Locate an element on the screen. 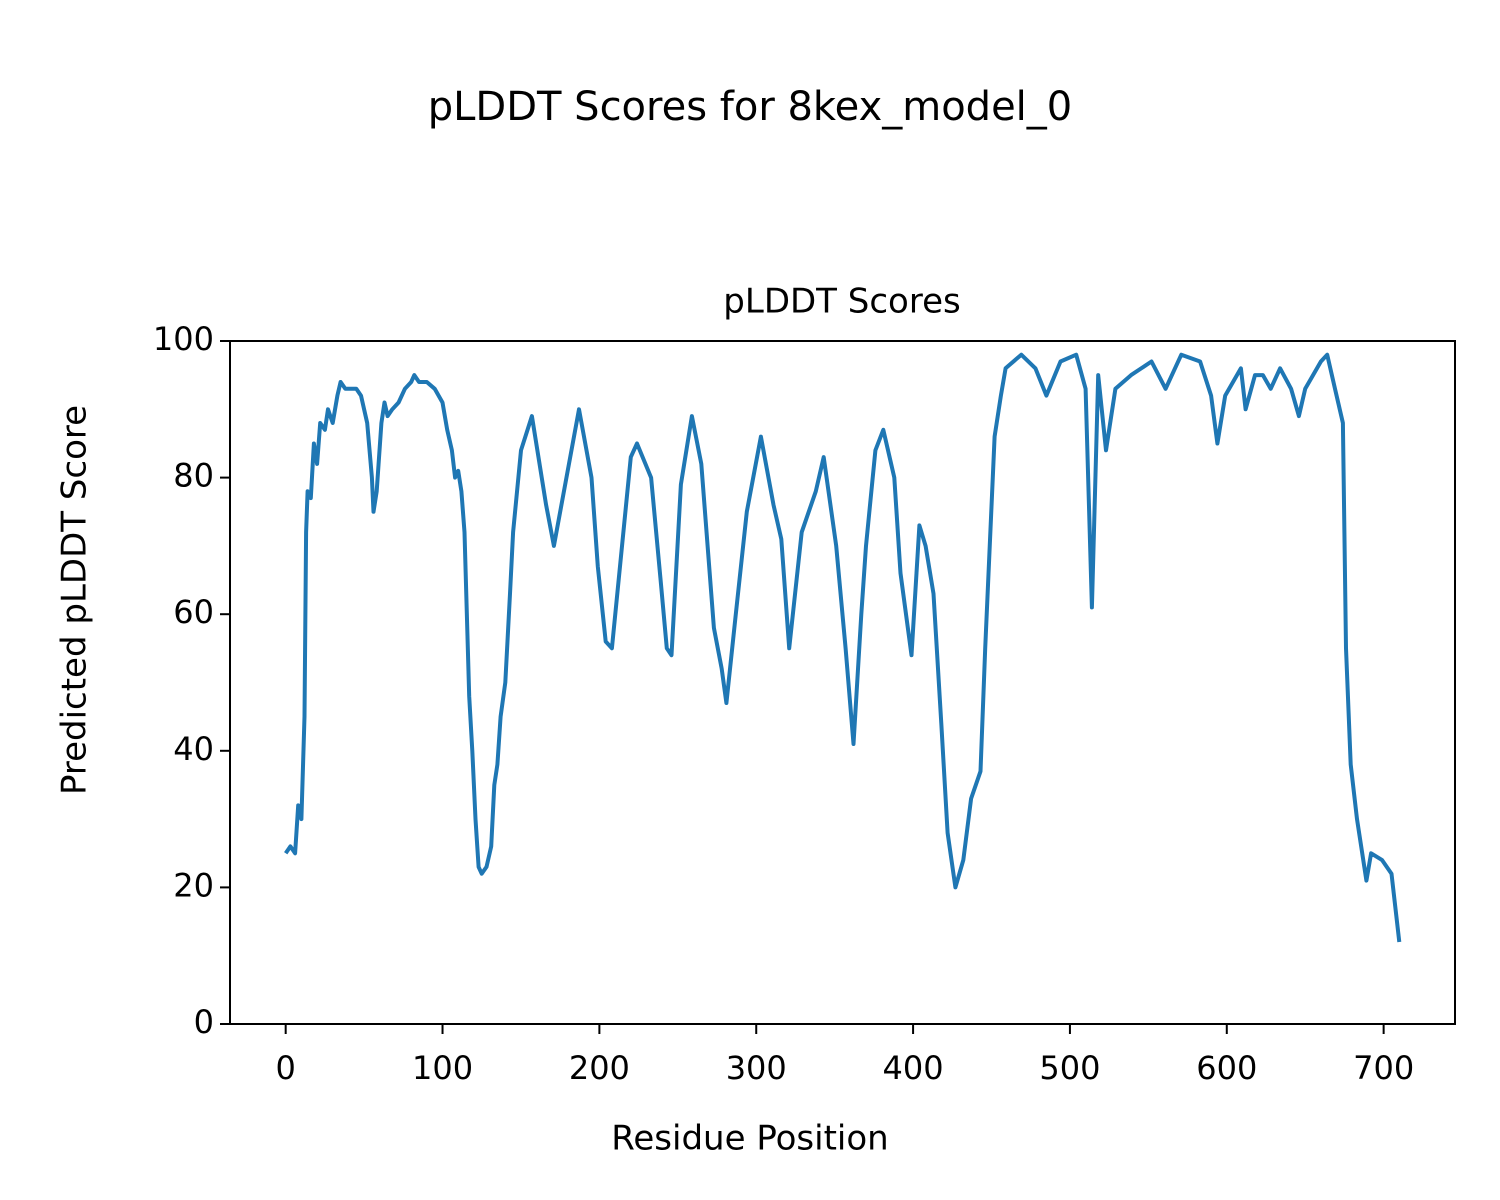 This screenshot has width=1500, height=1200. x-tick-label: 500 is located at coordinates (1069, 1068).